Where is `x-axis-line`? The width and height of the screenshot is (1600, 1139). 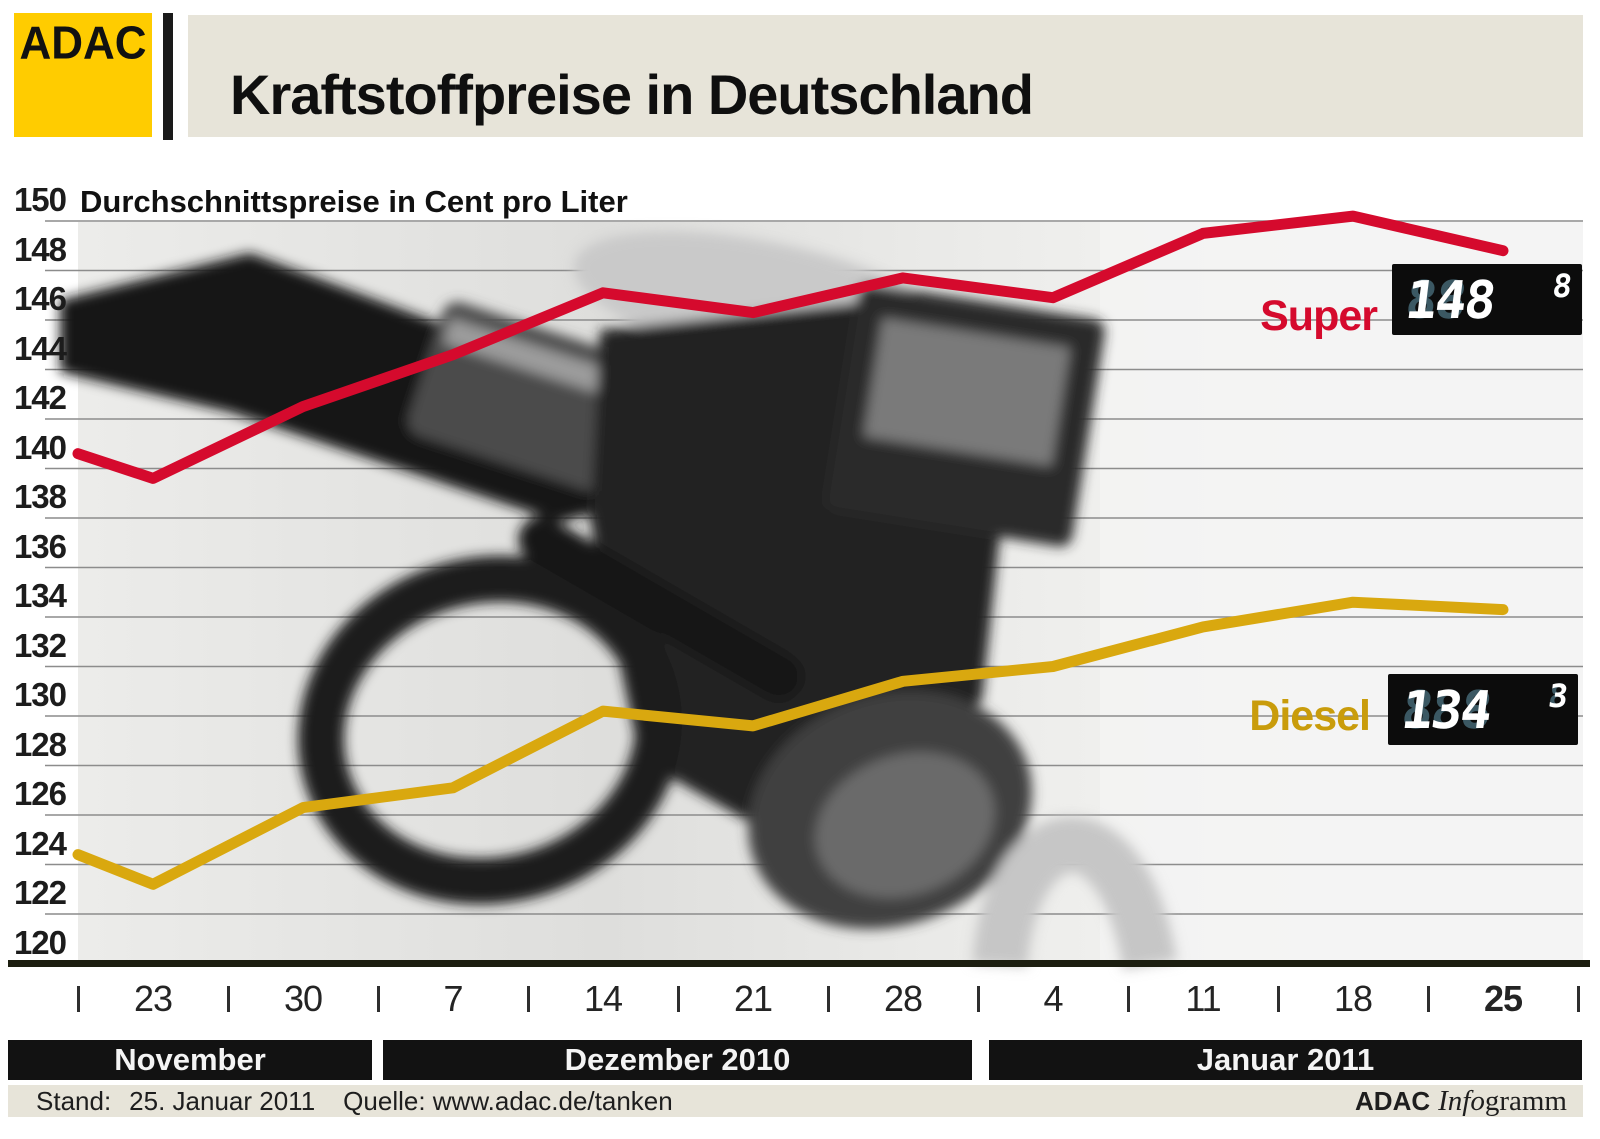 x-axis-line is located at coordinates (799, 963).